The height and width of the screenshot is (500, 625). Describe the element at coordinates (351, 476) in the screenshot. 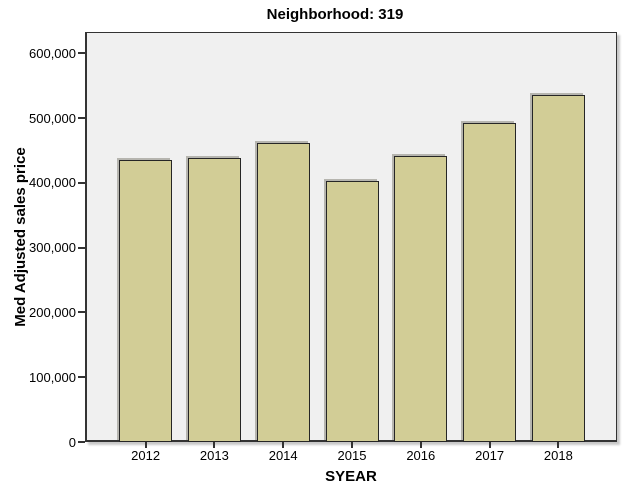

I see `x-axis-title: SYEAR` at that location.